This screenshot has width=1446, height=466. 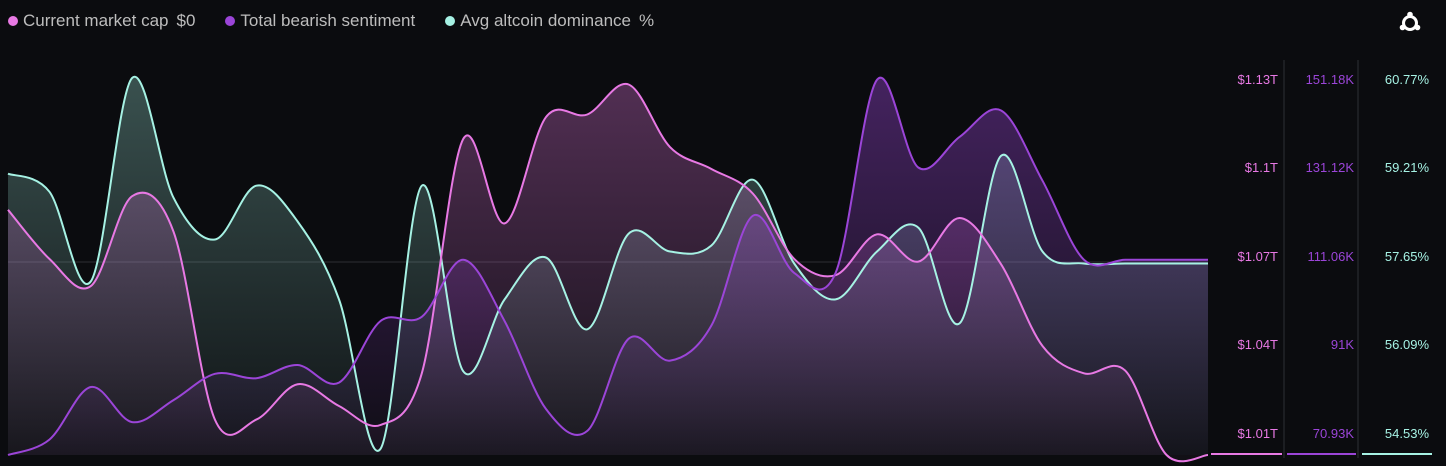 What do you see at coordinates (1258, 256) in the screenshot?
I see `tick-label-current-market-cap: $1.07T` at bounding box center [1258, 256].